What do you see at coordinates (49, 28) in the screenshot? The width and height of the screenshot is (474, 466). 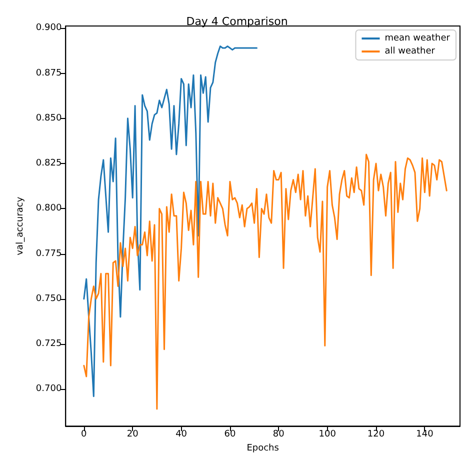 I see `y-tick-label: 0.900` at bounding box center [49, 28].